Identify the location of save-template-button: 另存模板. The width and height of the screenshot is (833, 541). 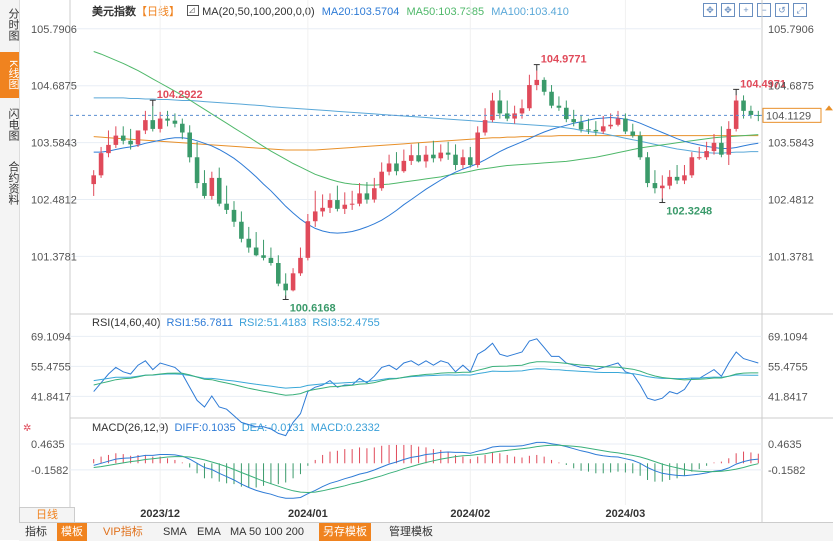
(345, 532).